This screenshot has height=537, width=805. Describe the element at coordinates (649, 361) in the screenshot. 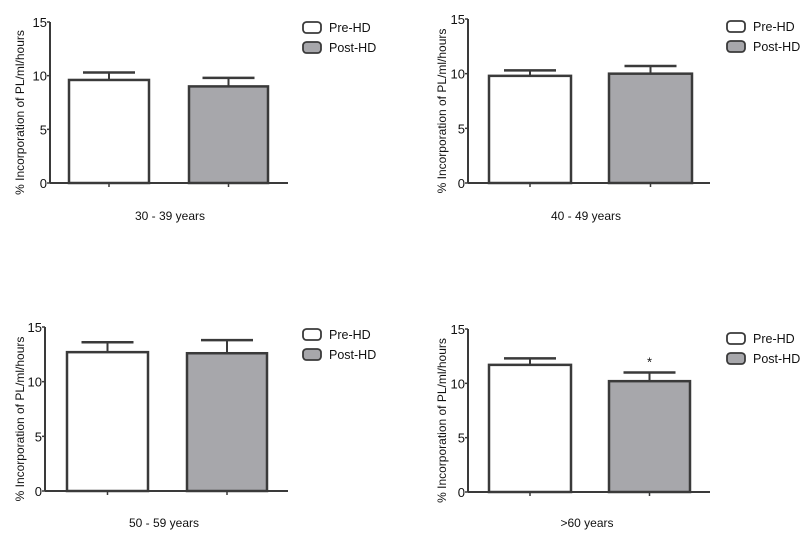

I see `significance-marker: *` at that location.